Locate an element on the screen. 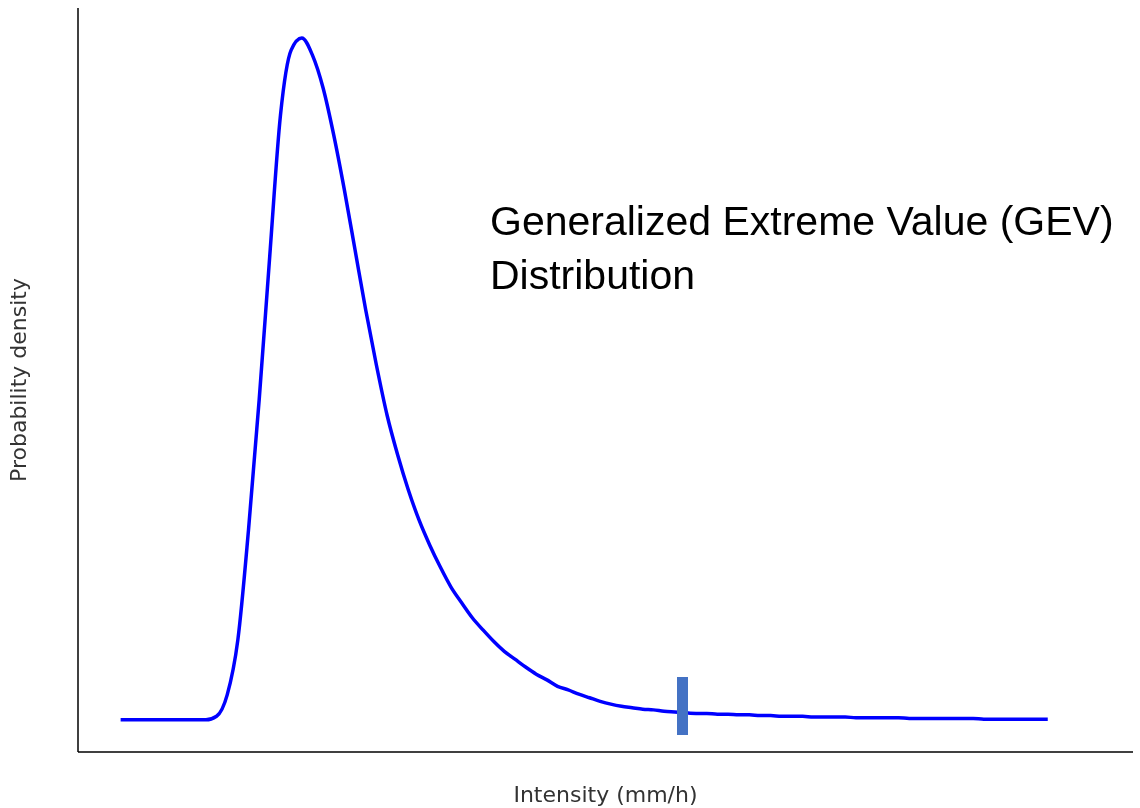 This screenshot has width=1140, height=808. x-axis-title: Intensity (mm/h) is located at coordinates (605, 794).